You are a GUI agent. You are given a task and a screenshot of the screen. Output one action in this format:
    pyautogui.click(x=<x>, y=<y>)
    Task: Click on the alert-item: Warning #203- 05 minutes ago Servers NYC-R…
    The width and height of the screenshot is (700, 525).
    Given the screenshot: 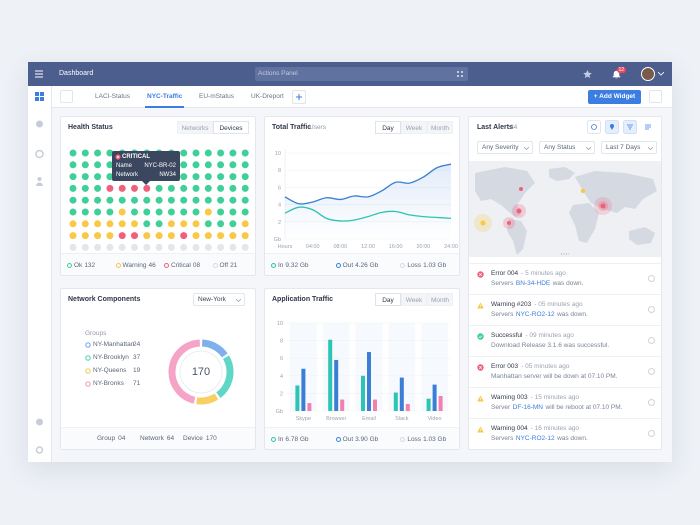 What is the action you would take?
    pyautogui.click(x=565, y=309)
    